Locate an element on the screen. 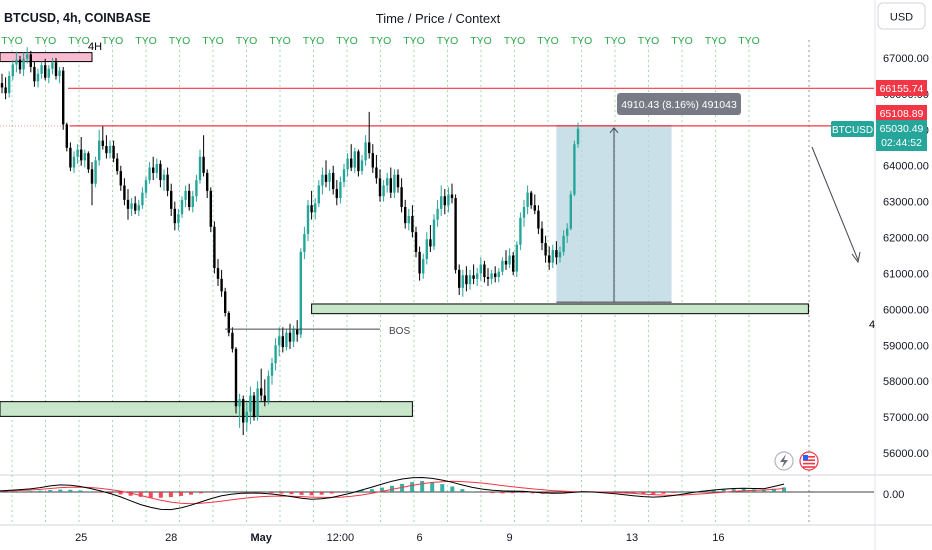  time-axis: 25 28 May 12:00 6 9 13 16 is located at coordinates (399, 538).